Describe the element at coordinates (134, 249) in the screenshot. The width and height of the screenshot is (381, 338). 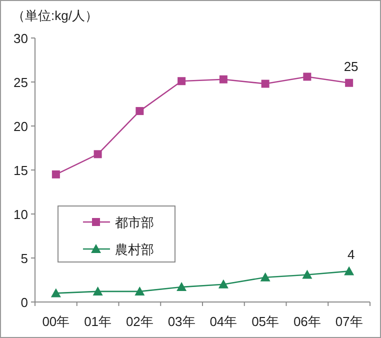
I see `legend-label: 農村部` at that location.